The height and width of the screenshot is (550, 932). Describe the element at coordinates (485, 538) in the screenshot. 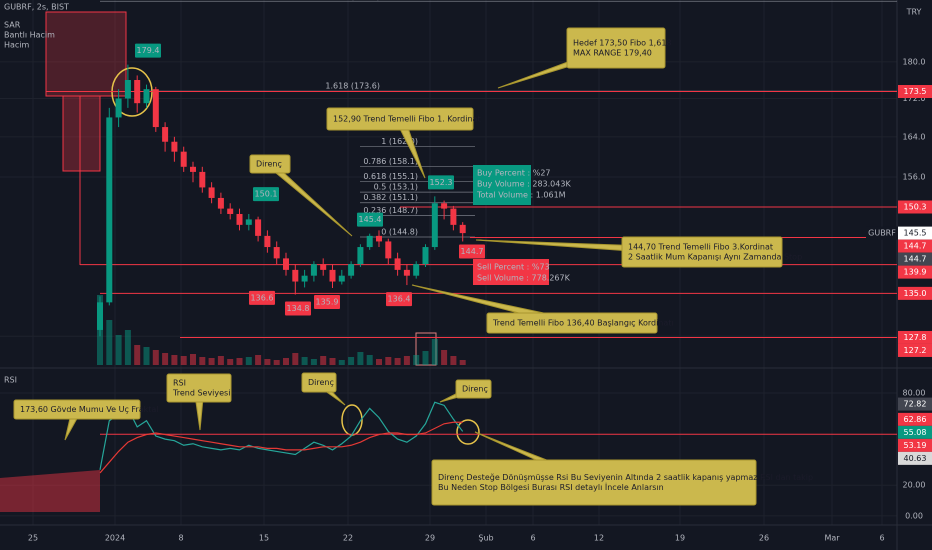

I see `x-tick-label: Şub` at that location.